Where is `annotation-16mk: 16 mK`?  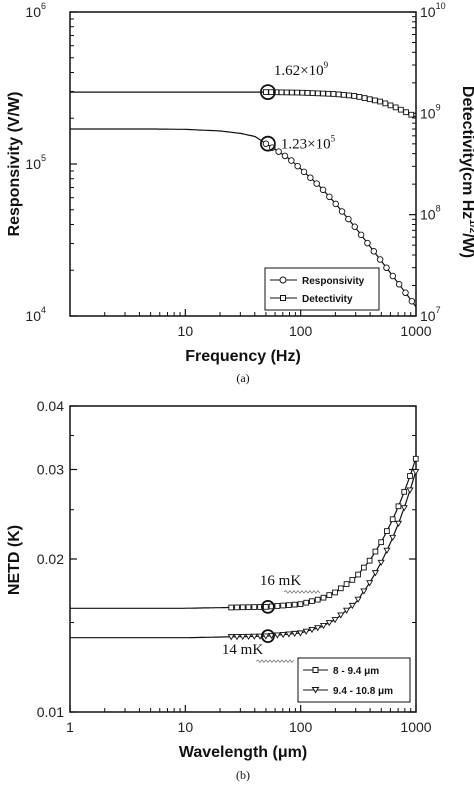 annotation-16mk: 16 mK is located at coordinates (280, 581).